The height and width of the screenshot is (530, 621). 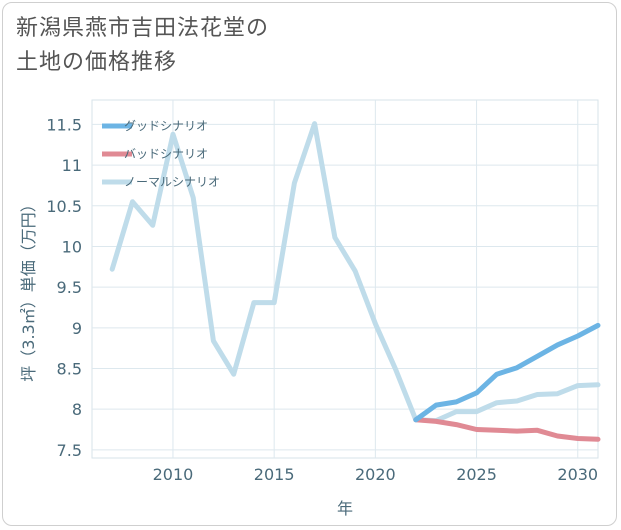 What do you see at coordinates (69, 450) in the screenshot?
I see `y-tick-label: 7.5` at bounding box center [69, 450].